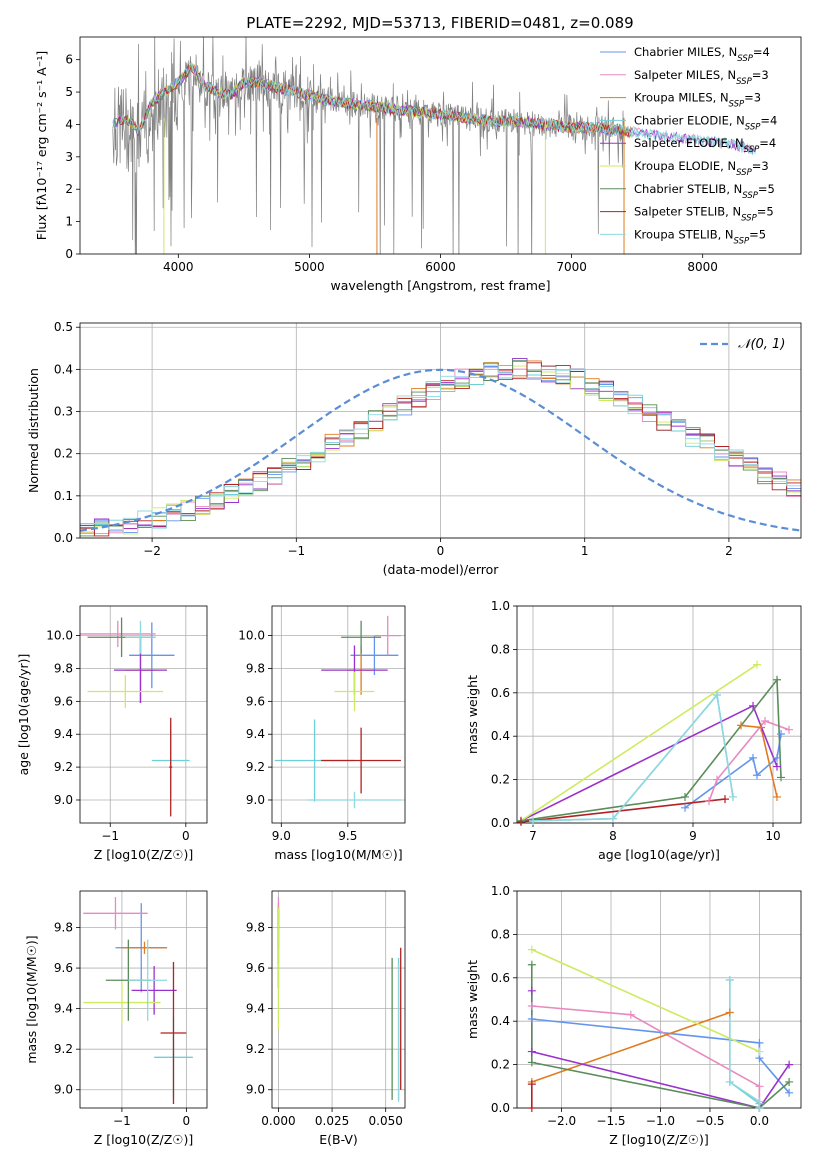 The height and width of the screenshot is (1170, 819). Describe the element at coordinates (33, 430) in the screenshot. I see `y-axis-label: Normed distribution` at that location.